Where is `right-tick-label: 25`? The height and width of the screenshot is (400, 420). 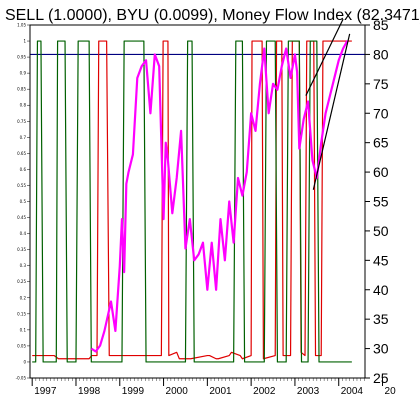
right-tick-label: 25 is located at coordinates (381, 378).